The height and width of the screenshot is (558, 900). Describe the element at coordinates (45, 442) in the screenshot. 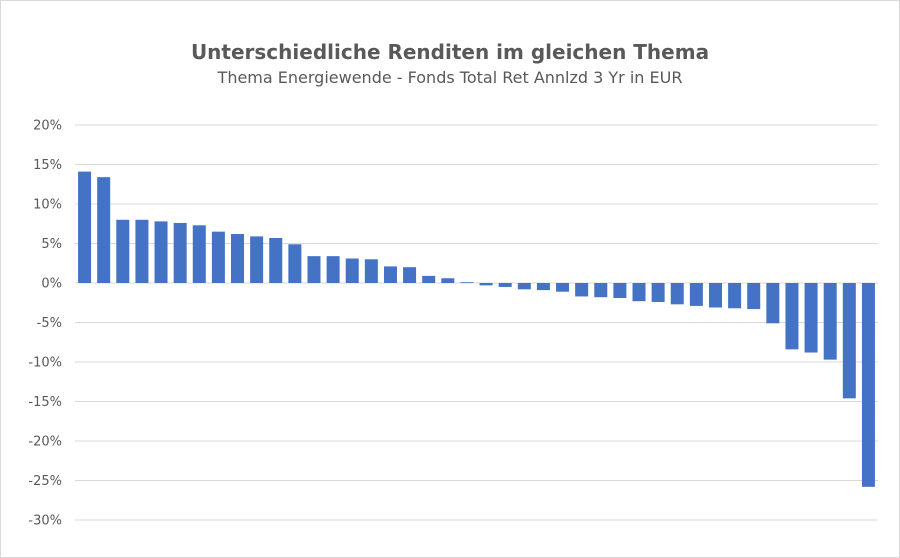

I see `y-tick-label: -20%` at that location.